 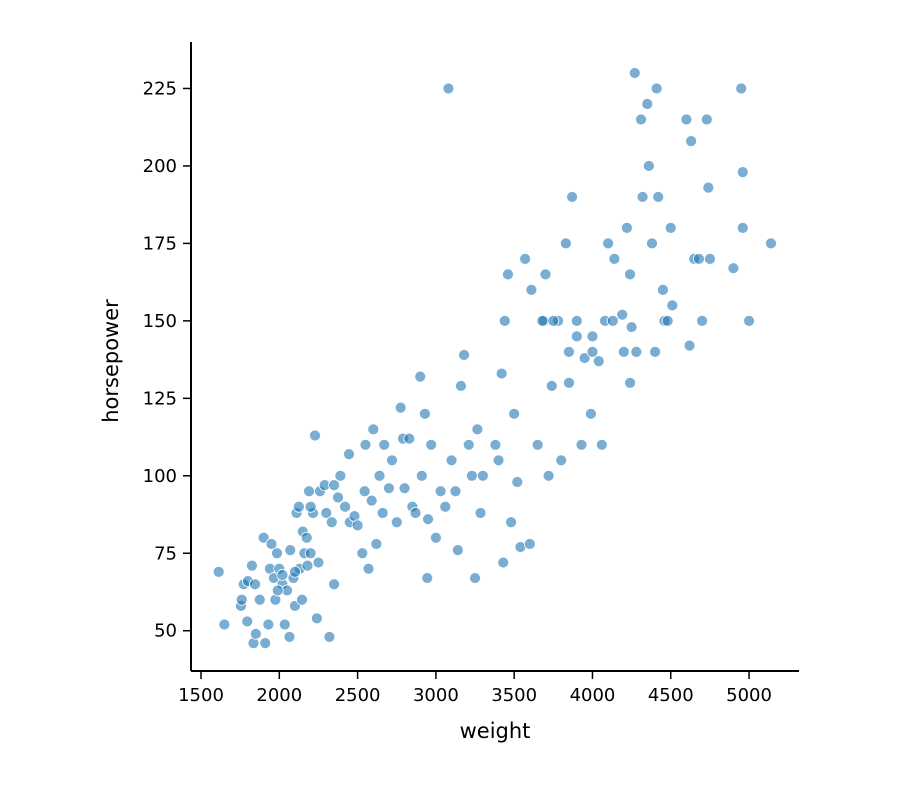 What do you see at coordinates (495, 731) in the screenshot?
I see `x-axis-label: weight` at bounding box center [495, 731].